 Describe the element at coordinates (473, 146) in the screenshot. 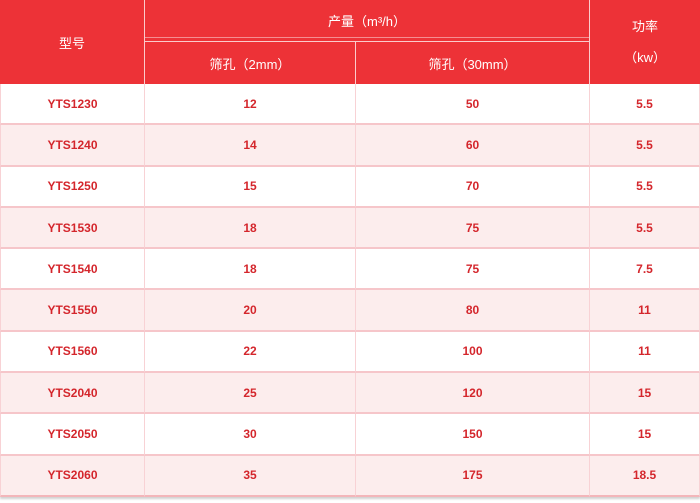

I see `sieve-30mm-cell: 60` at that location.